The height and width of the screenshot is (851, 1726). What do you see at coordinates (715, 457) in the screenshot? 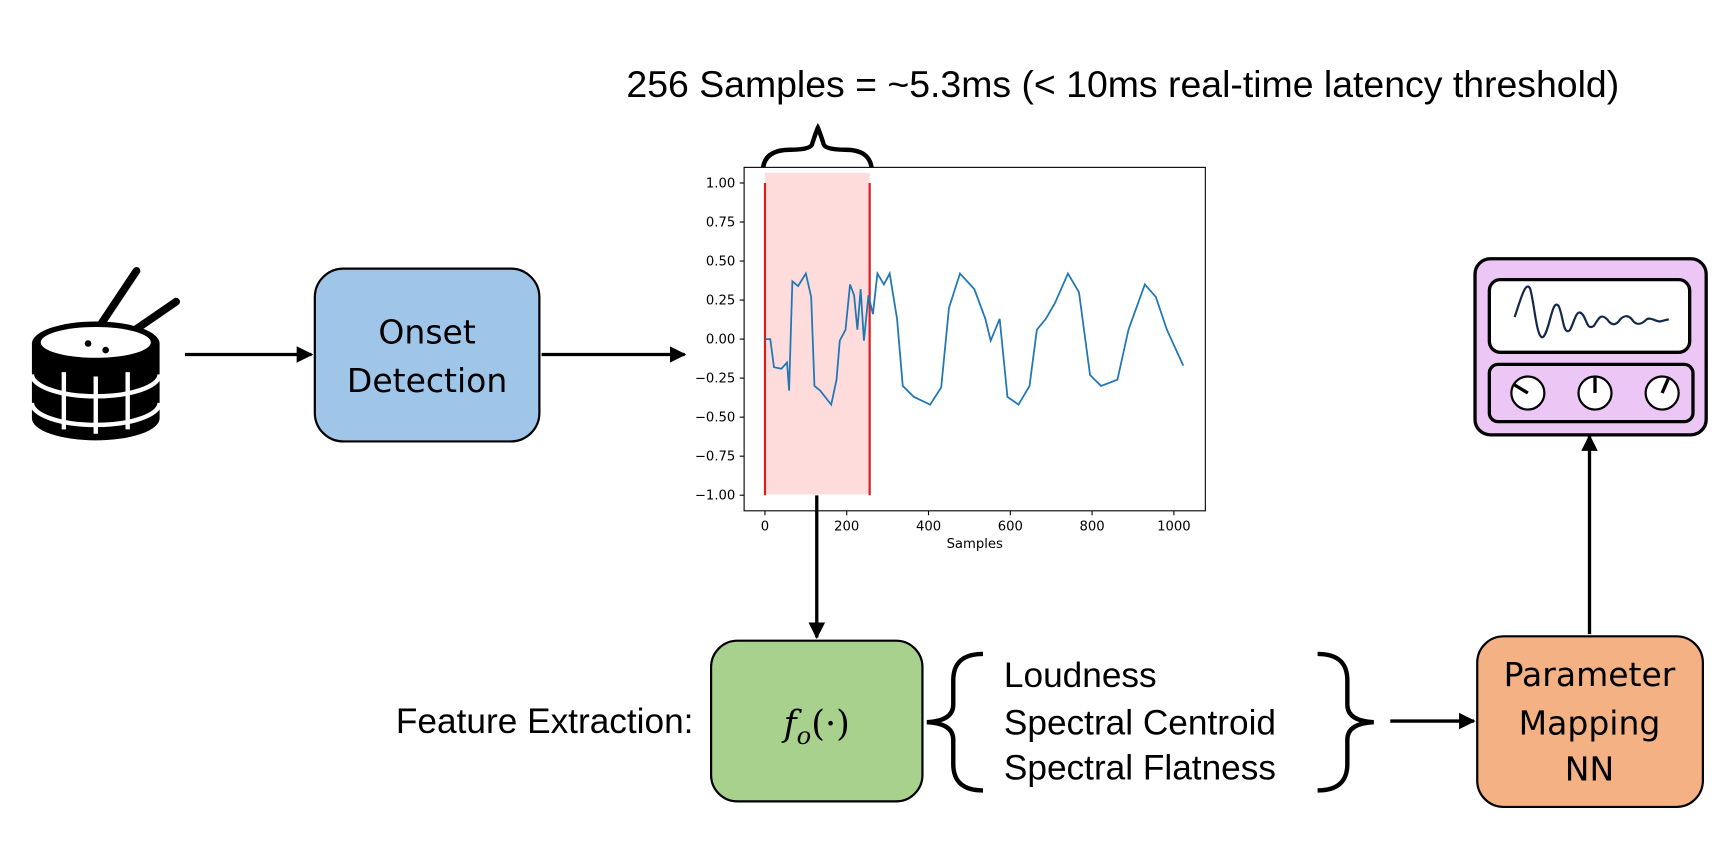
I see `y-tick-label: −0.75` at bounding box center [715, 457].